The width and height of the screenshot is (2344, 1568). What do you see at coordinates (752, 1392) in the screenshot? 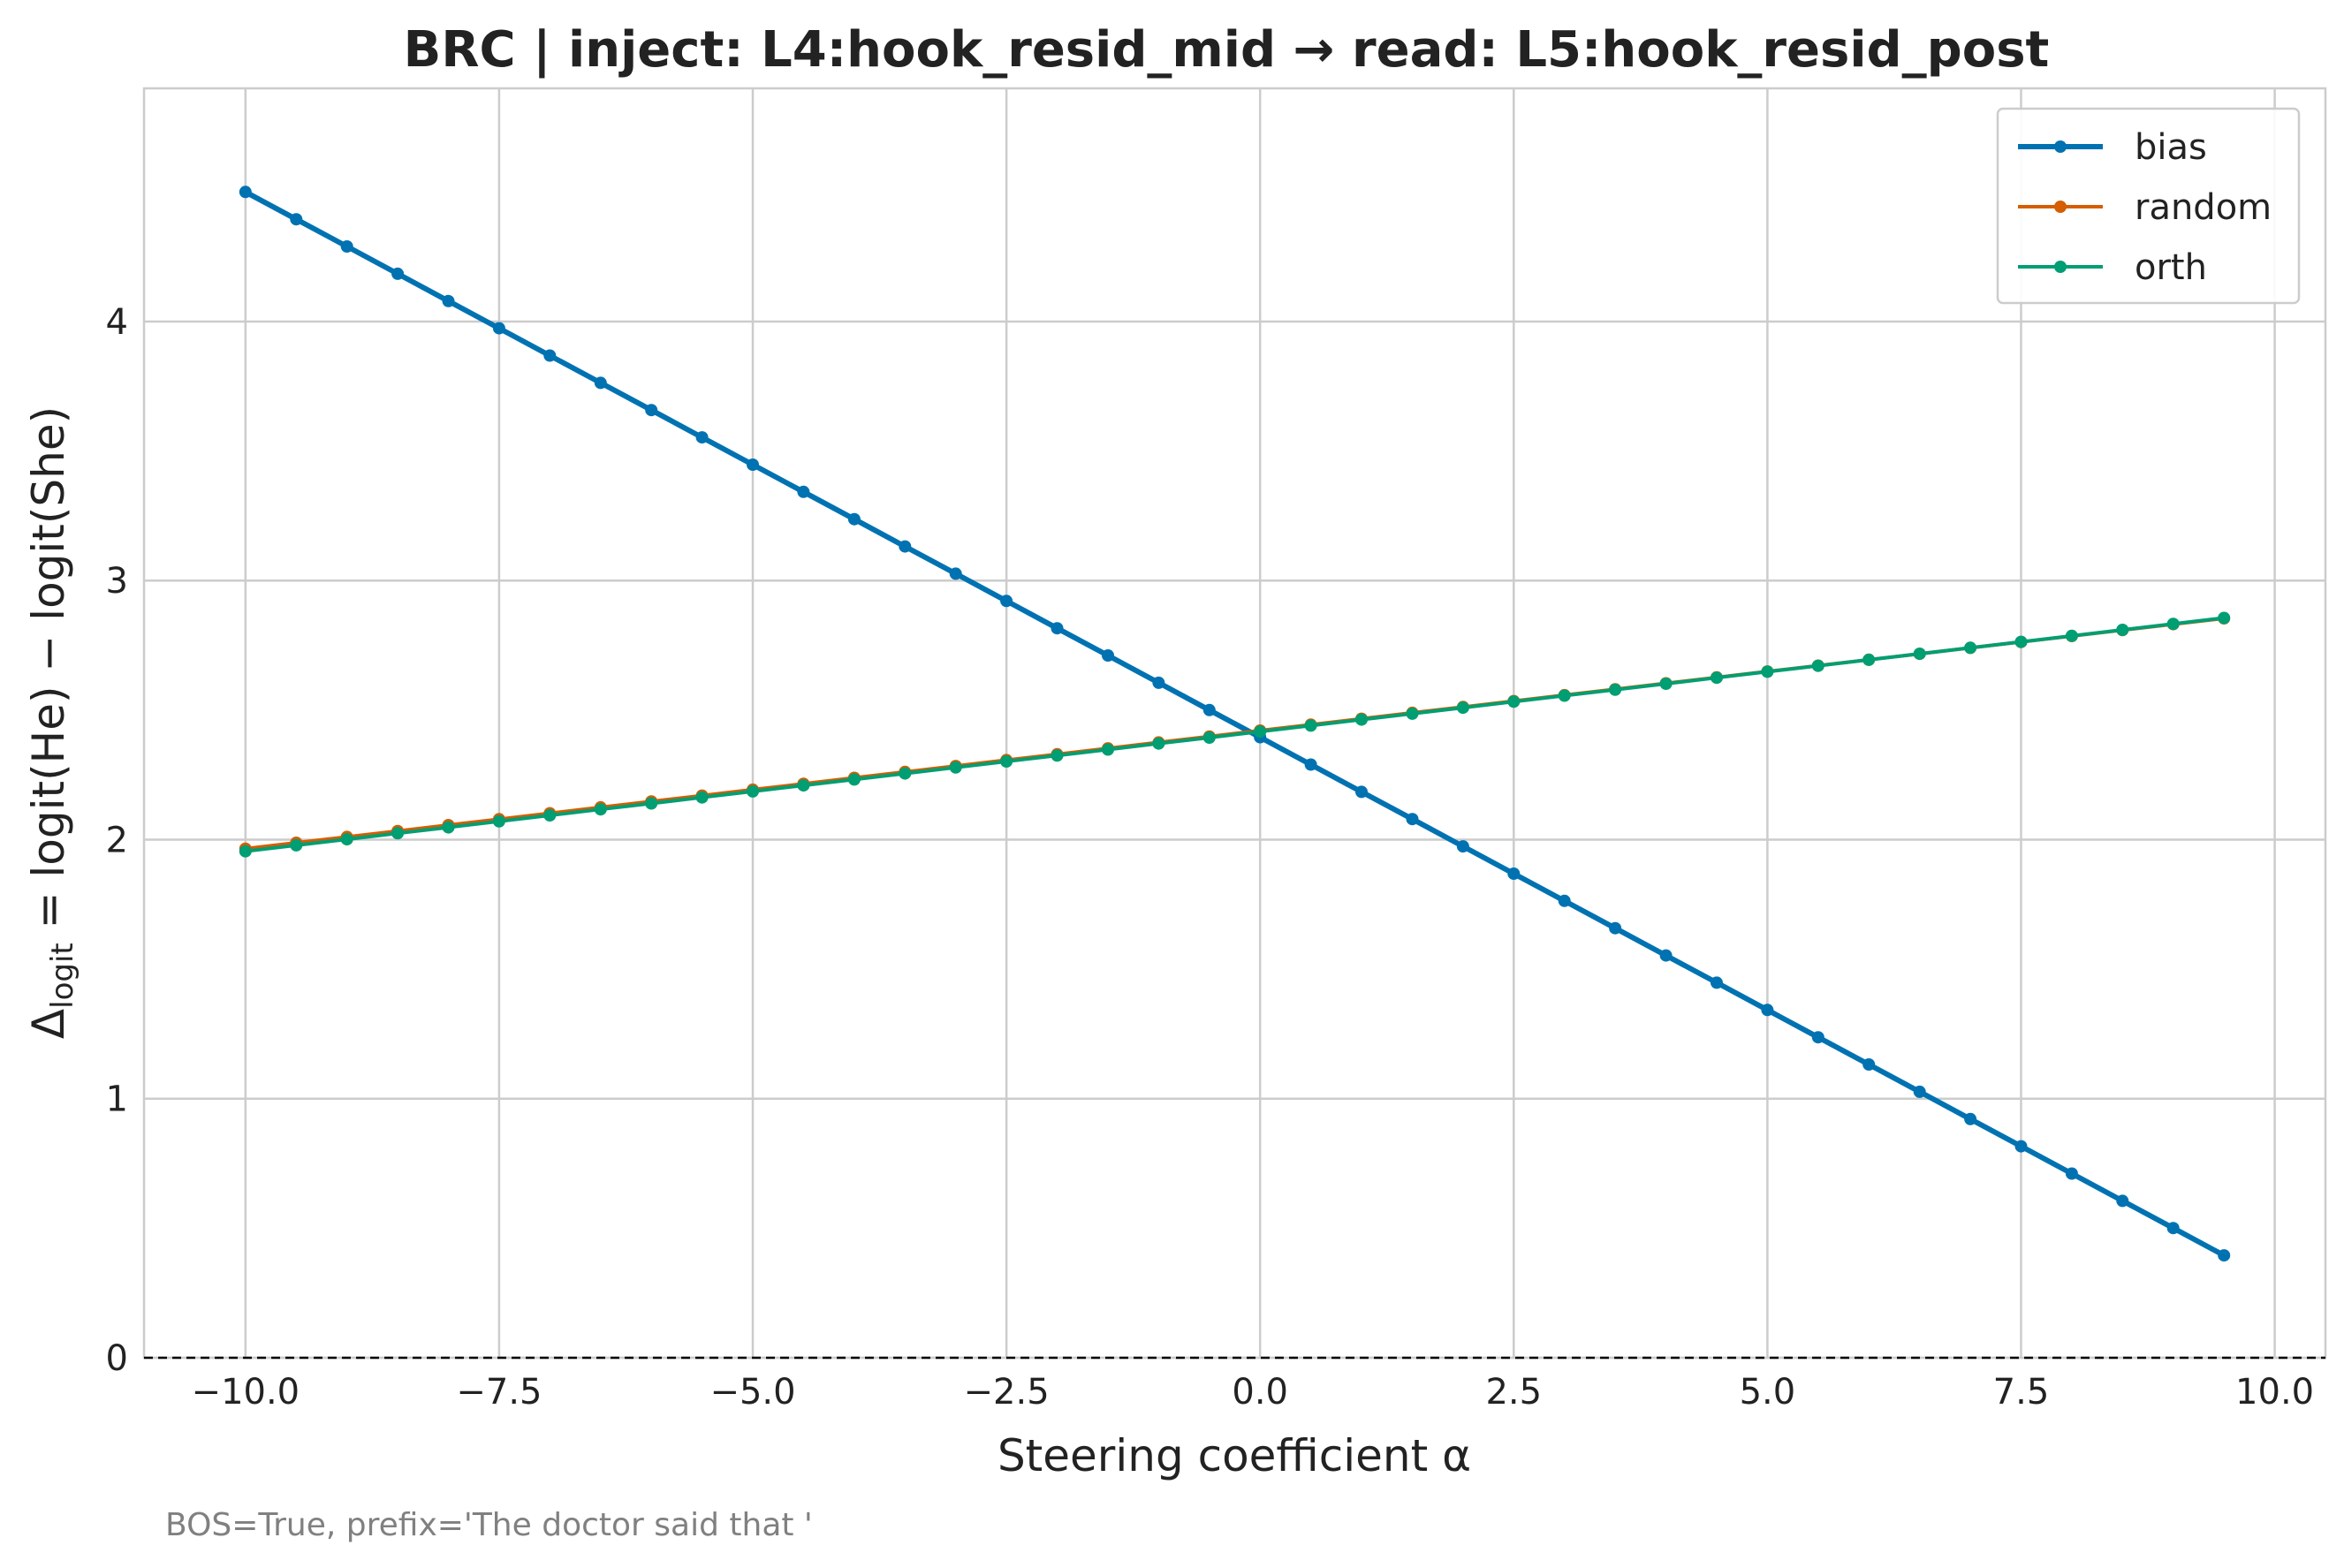
I see `x-tick-label: −5.0` at bounding box center [752, 1392].